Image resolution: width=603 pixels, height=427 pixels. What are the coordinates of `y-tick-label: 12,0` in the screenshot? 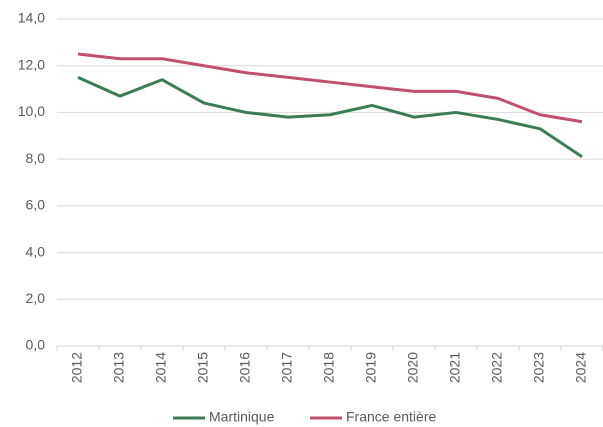 It's located at (31, 64).